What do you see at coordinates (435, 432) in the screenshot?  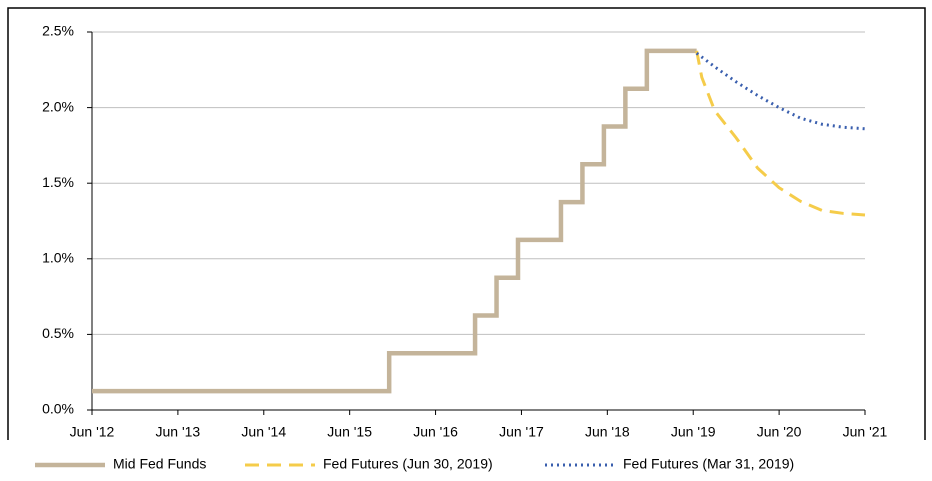 I see `x-tick-label: Jun '16` at bounding box center [435, 432].